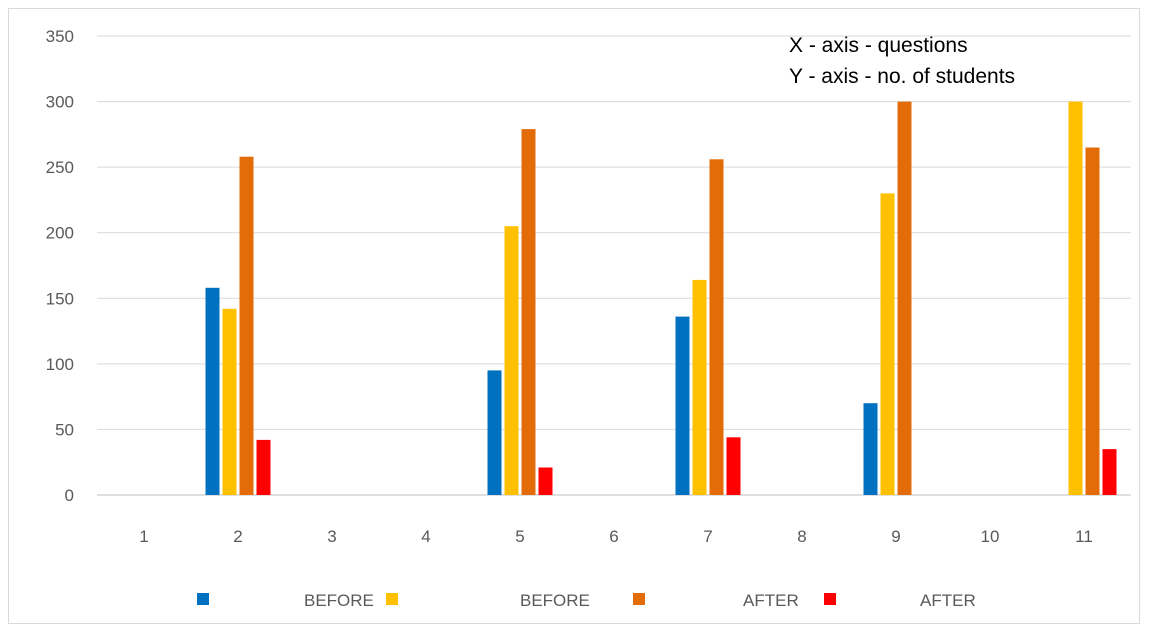 The width and height of the screenshot is (1154, 634). I want to click on bar-series-4-q5, so click(545, 481).